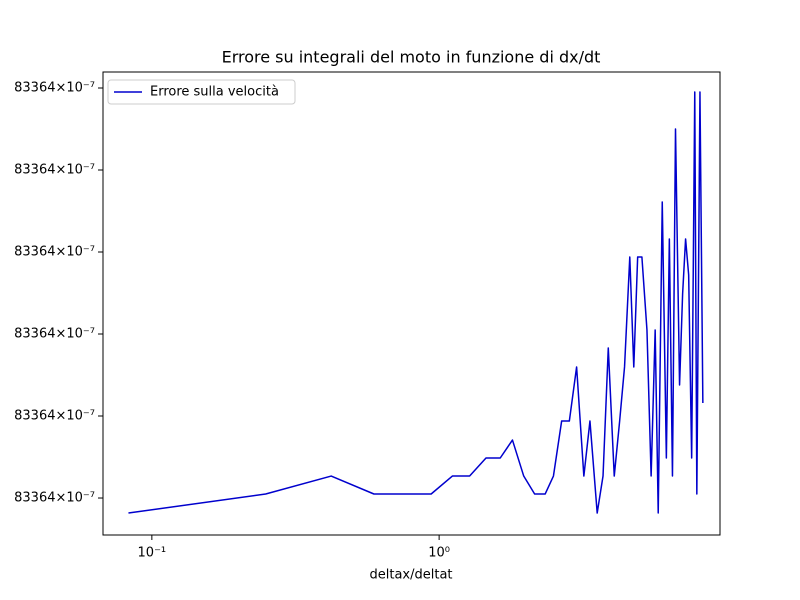 This screenshot has width=800, height=600. I want to click on legend-box, so click(201, 92).